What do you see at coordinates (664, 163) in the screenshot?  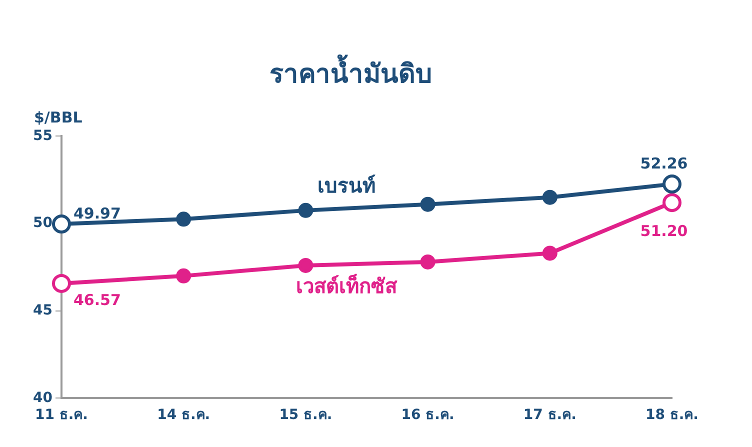 I see `data-label: 52.26` at bounding box center [664, 163].